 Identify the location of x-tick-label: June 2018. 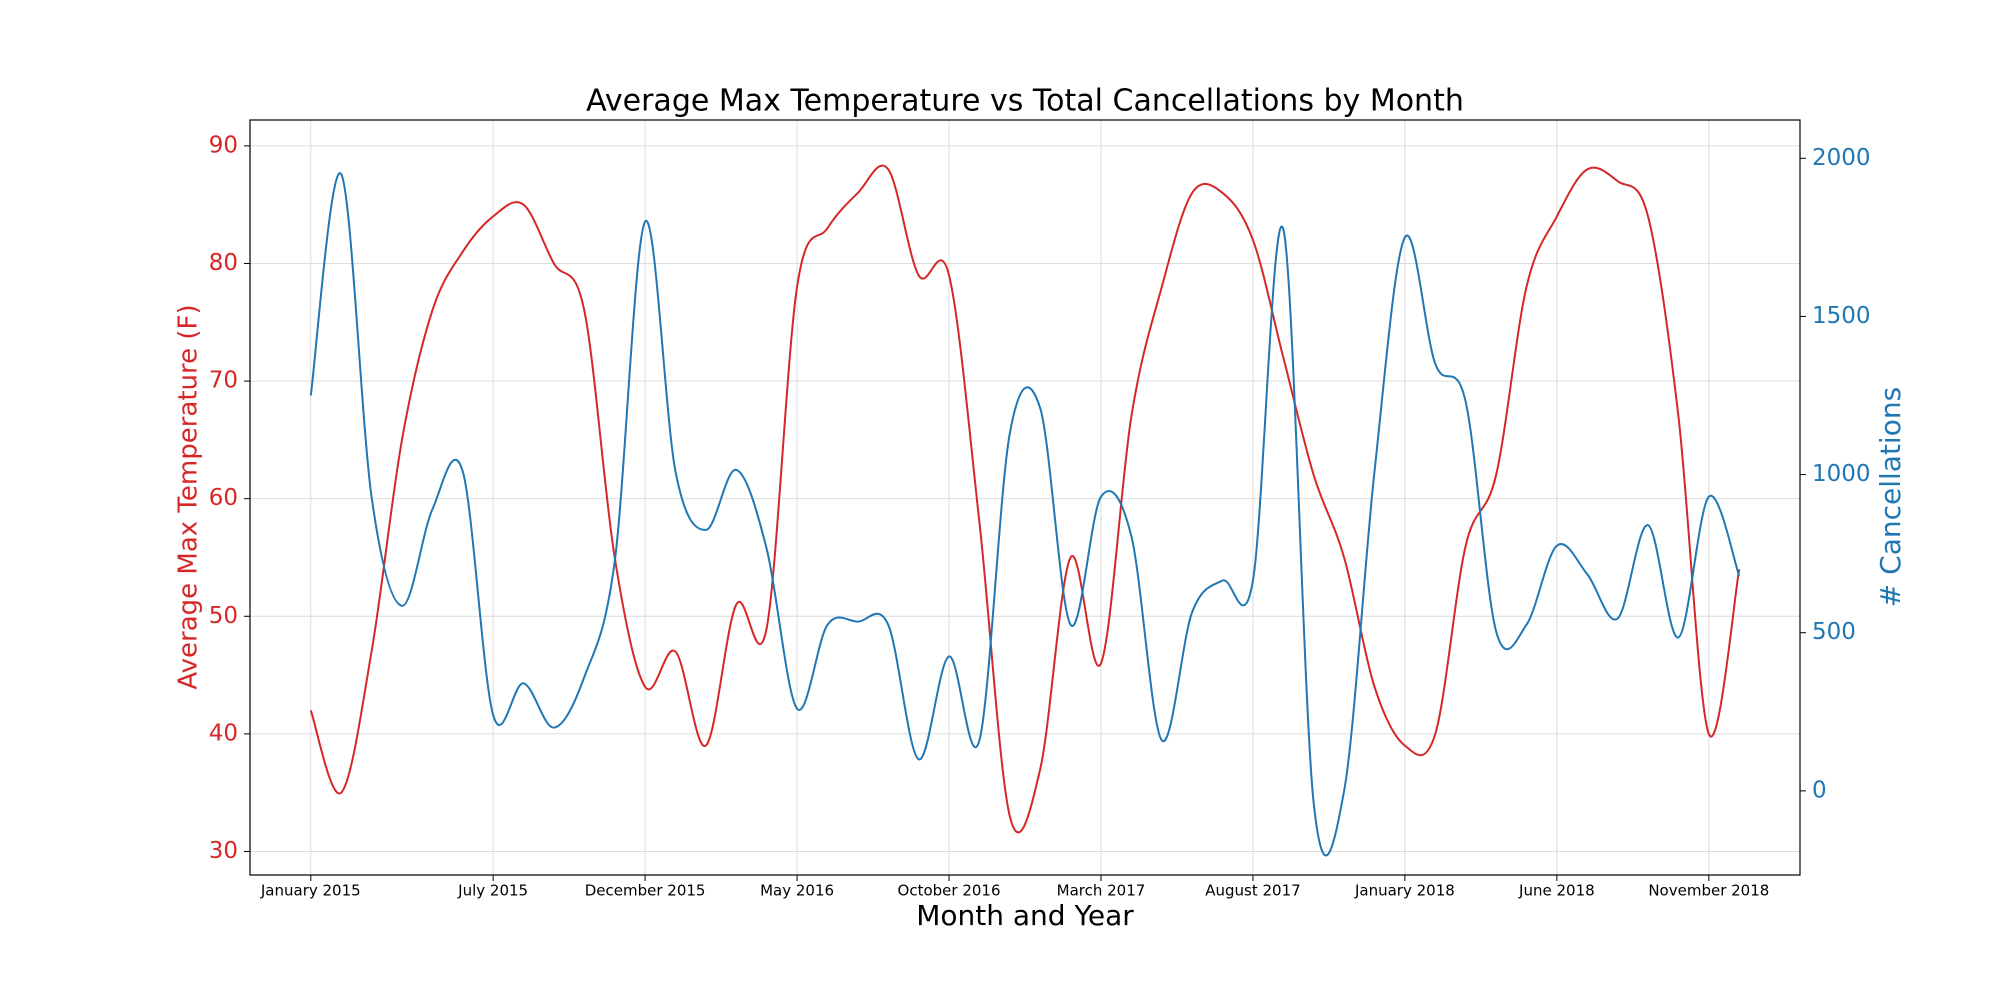
(1556, 891).